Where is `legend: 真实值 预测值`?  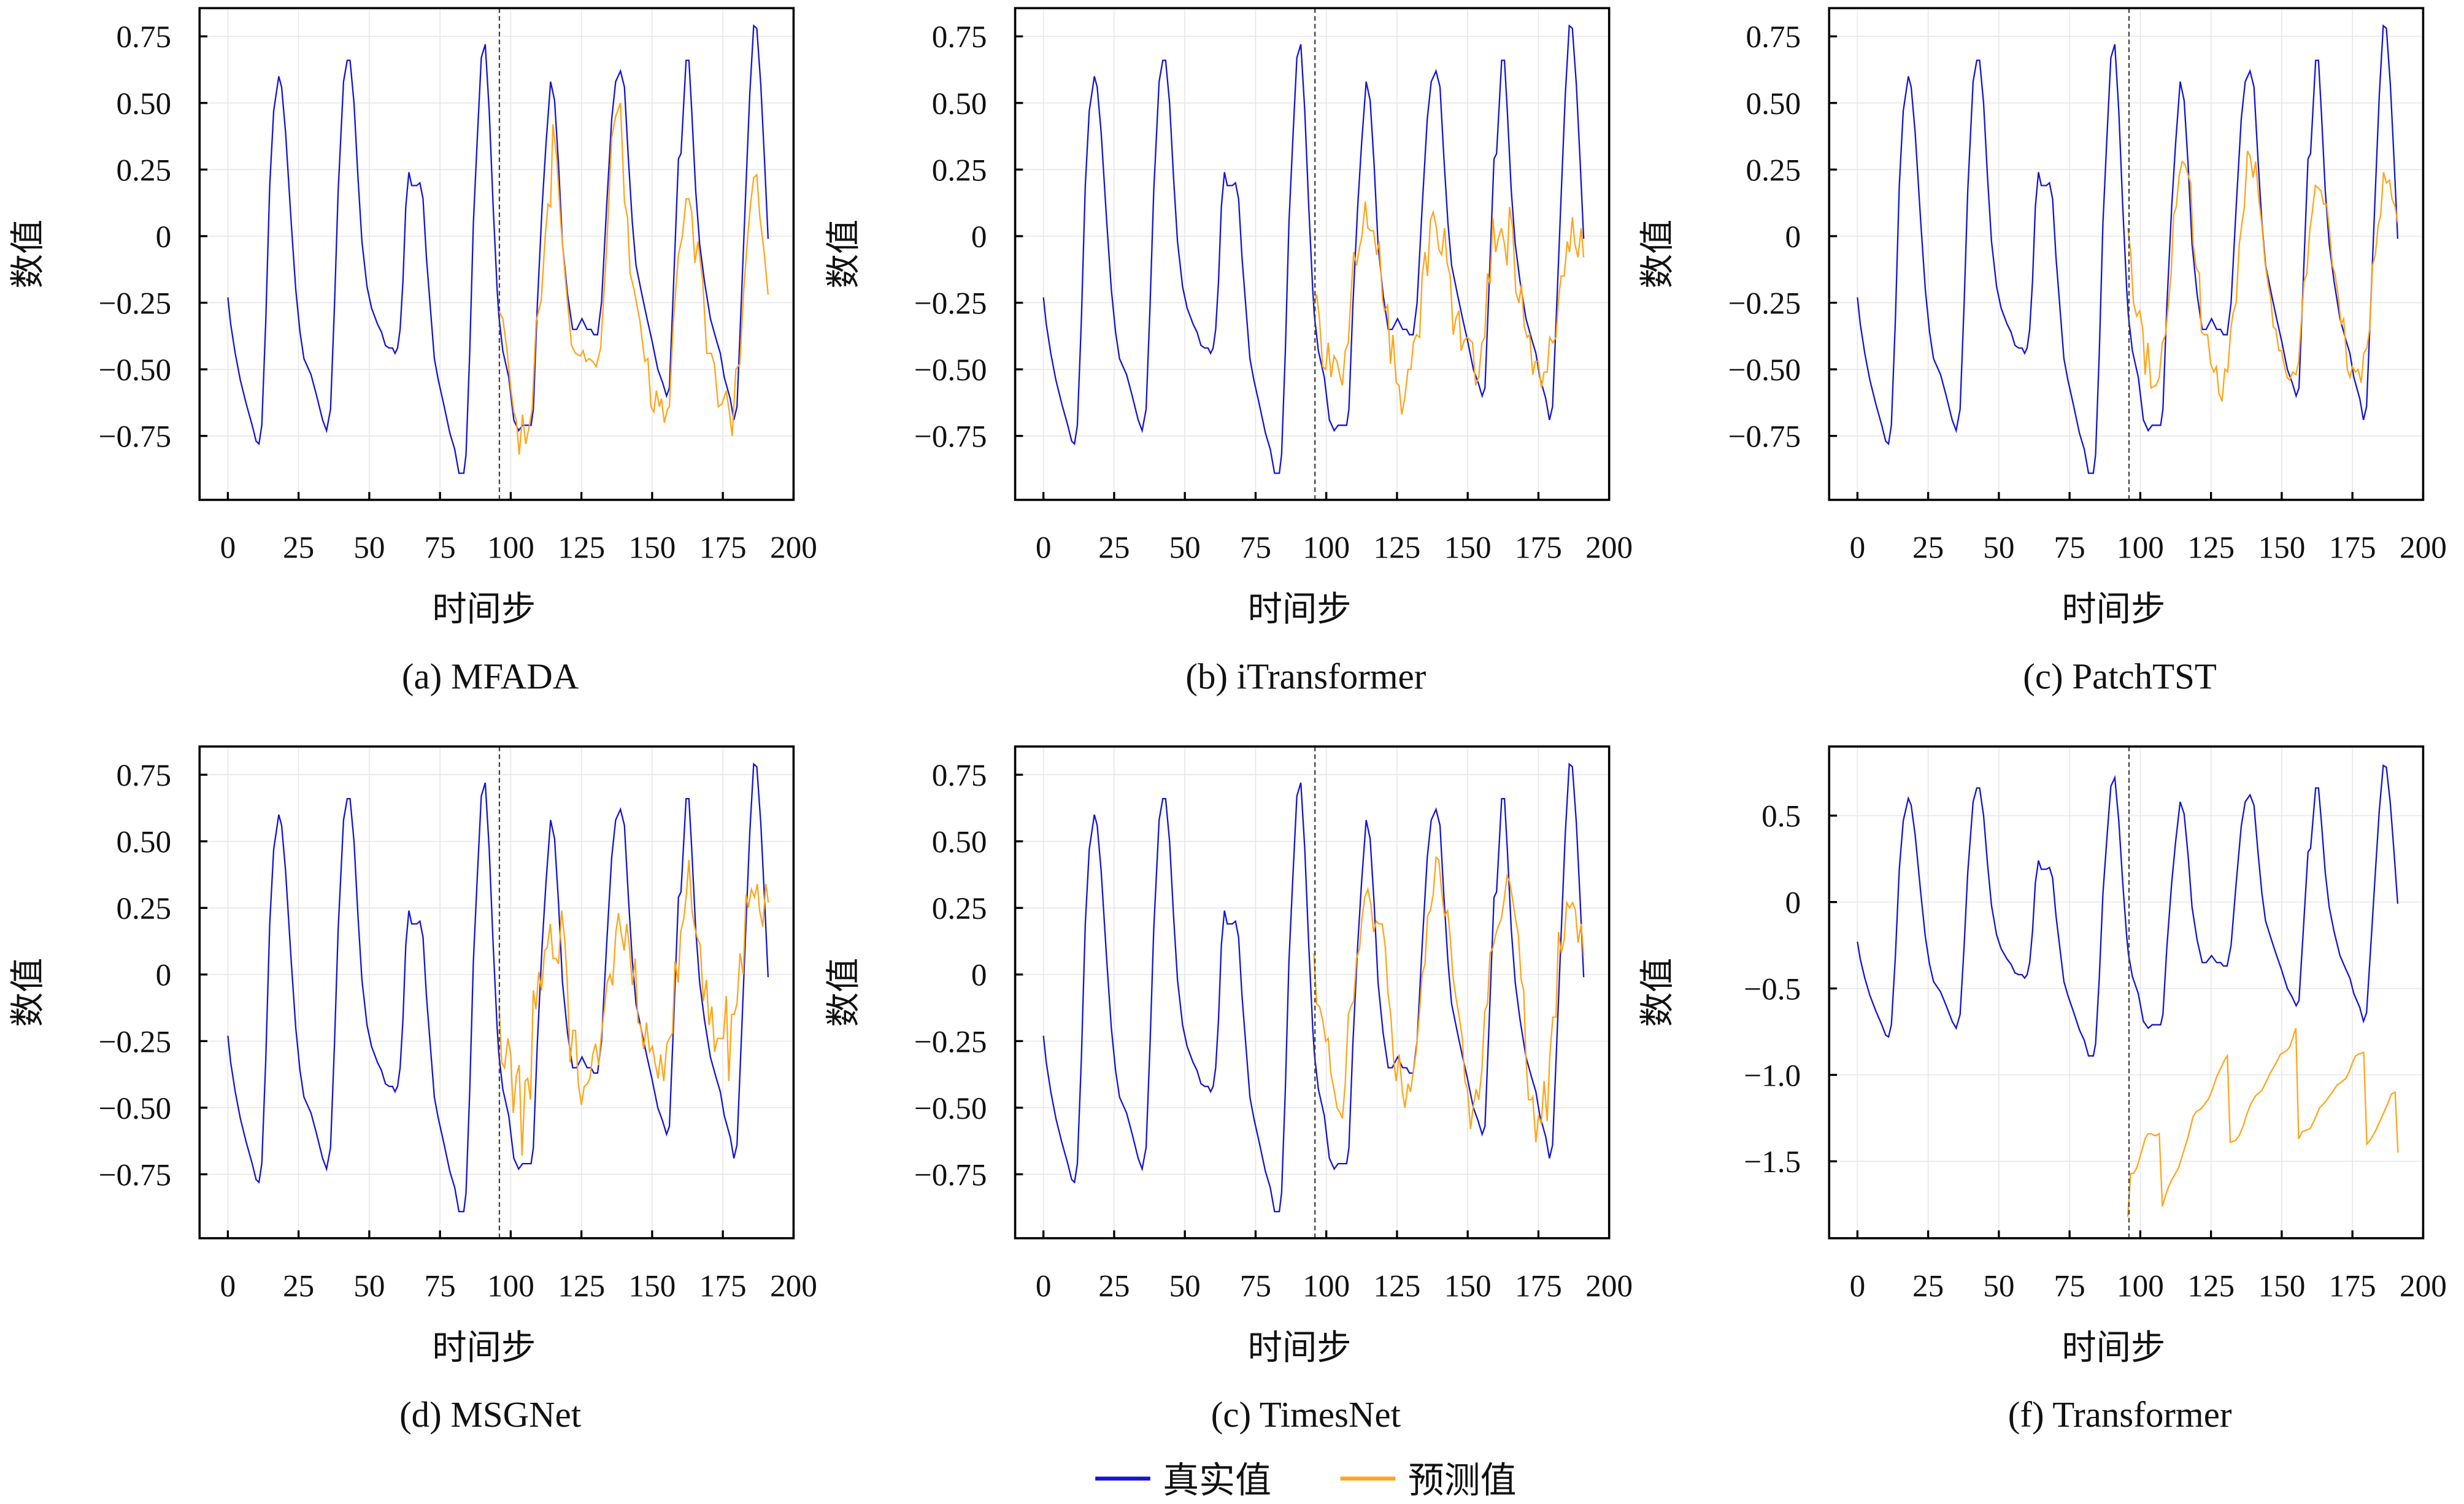 legend: 真实值 预测值 is located at coordinates (1306, 1480).